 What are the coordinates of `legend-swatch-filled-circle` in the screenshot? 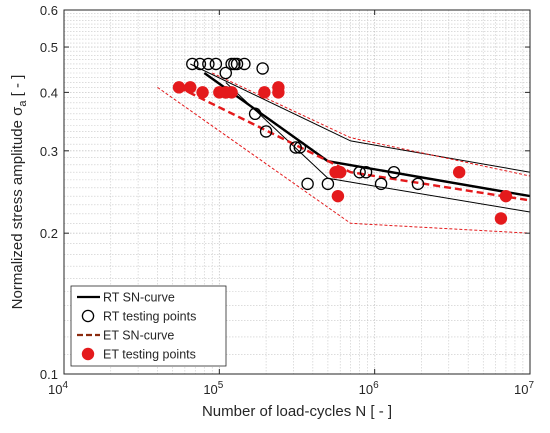 It's located at (88, 354).